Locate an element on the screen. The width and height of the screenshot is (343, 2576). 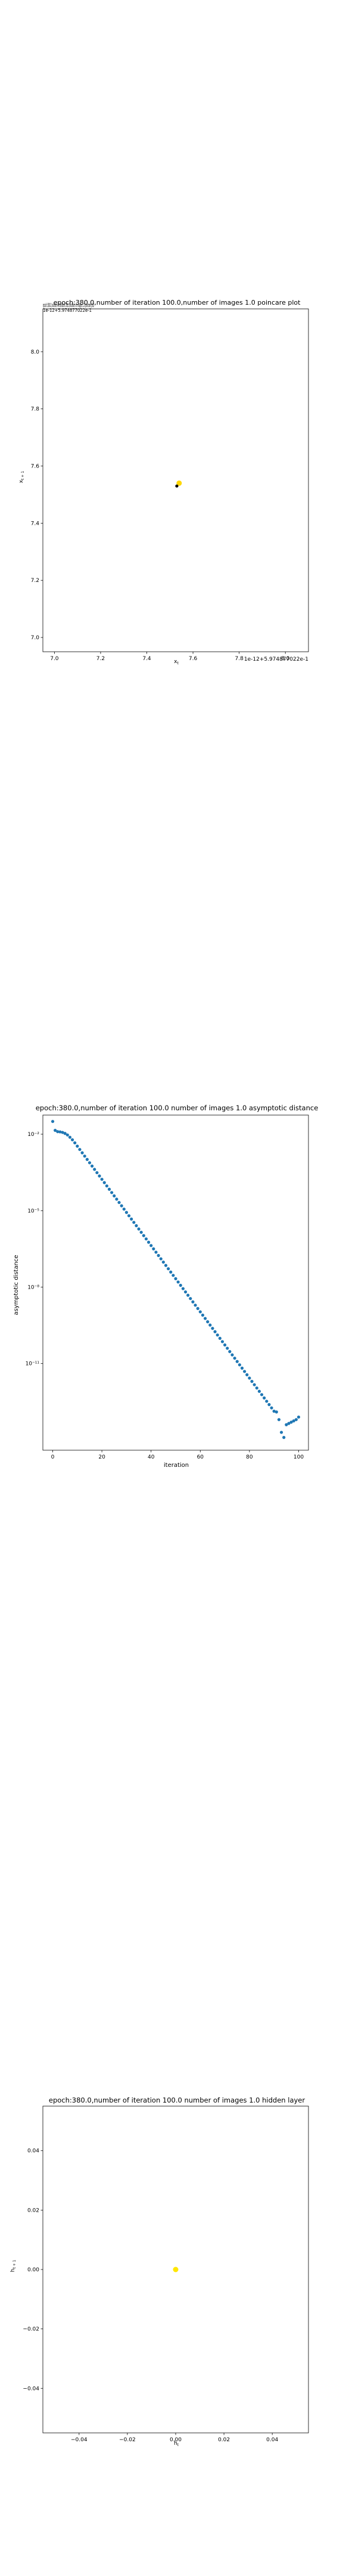
hidden-y-tick-label: 0.04 is located at coordinates (33, 2151).